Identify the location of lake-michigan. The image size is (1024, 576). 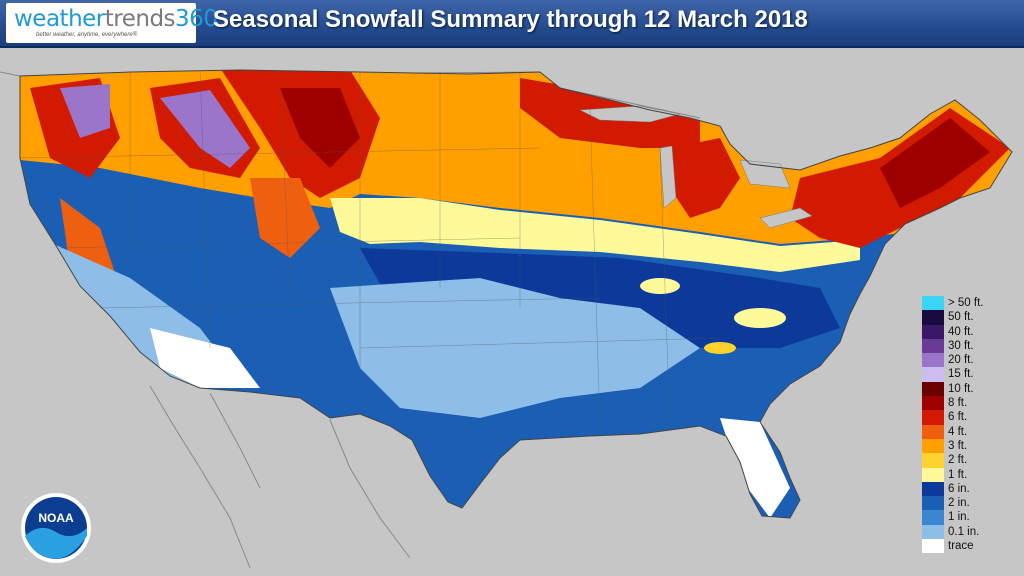
(668, 177).